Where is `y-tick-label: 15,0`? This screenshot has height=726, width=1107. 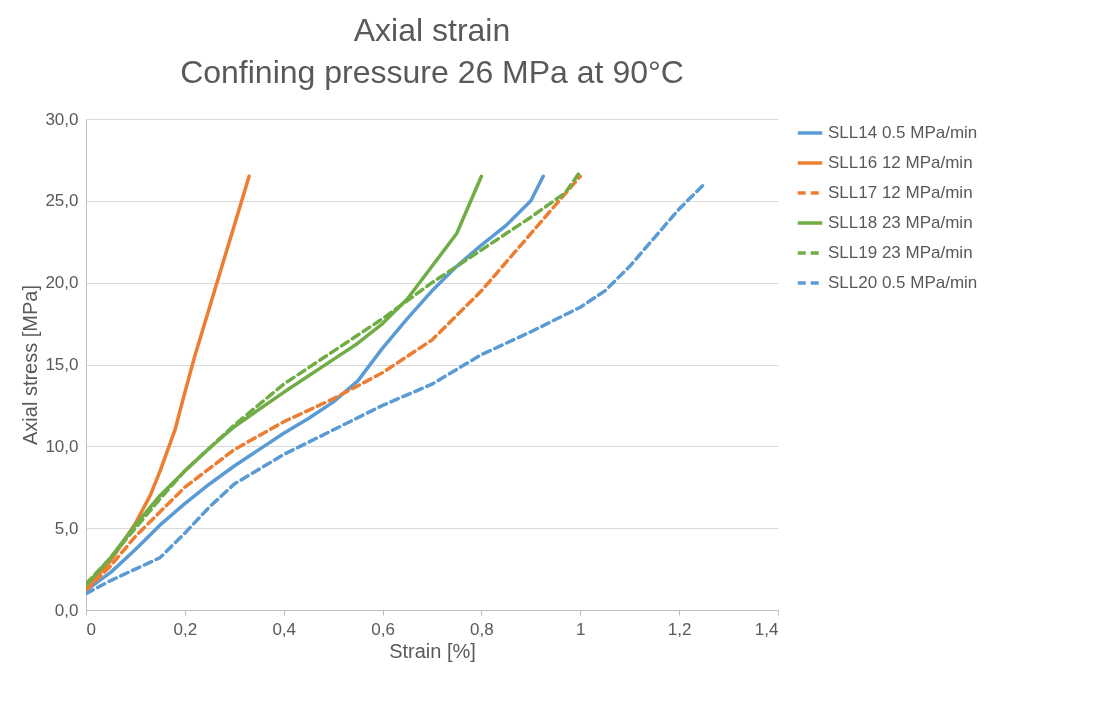 y-tick-label: 15,0 is located at coordinates (62, 364).